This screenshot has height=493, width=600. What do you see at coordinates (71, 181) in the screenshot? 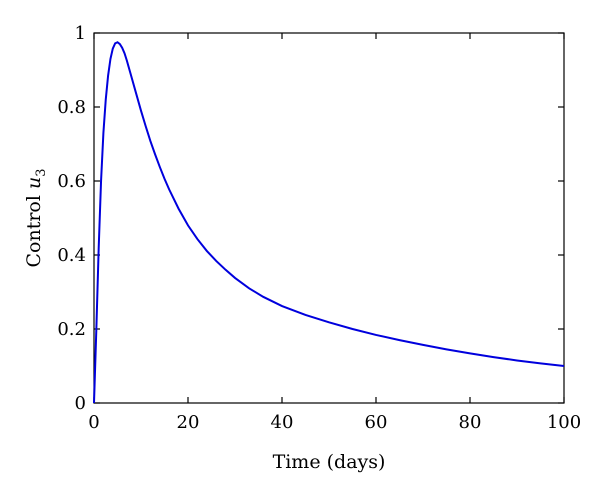
I see `y-tick-label: 0.6` at bounding box center [71, 181].